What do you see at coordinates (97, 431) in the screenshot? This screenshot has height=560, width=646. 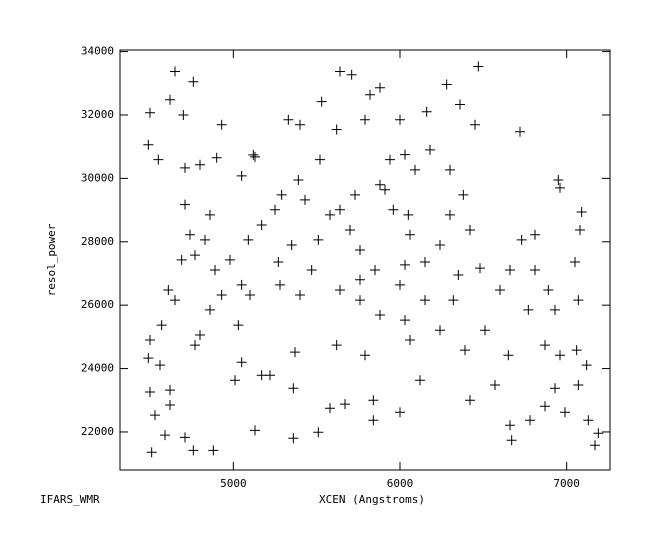 I see `y-tick-label: 22000` at bounding box center [97, 431].